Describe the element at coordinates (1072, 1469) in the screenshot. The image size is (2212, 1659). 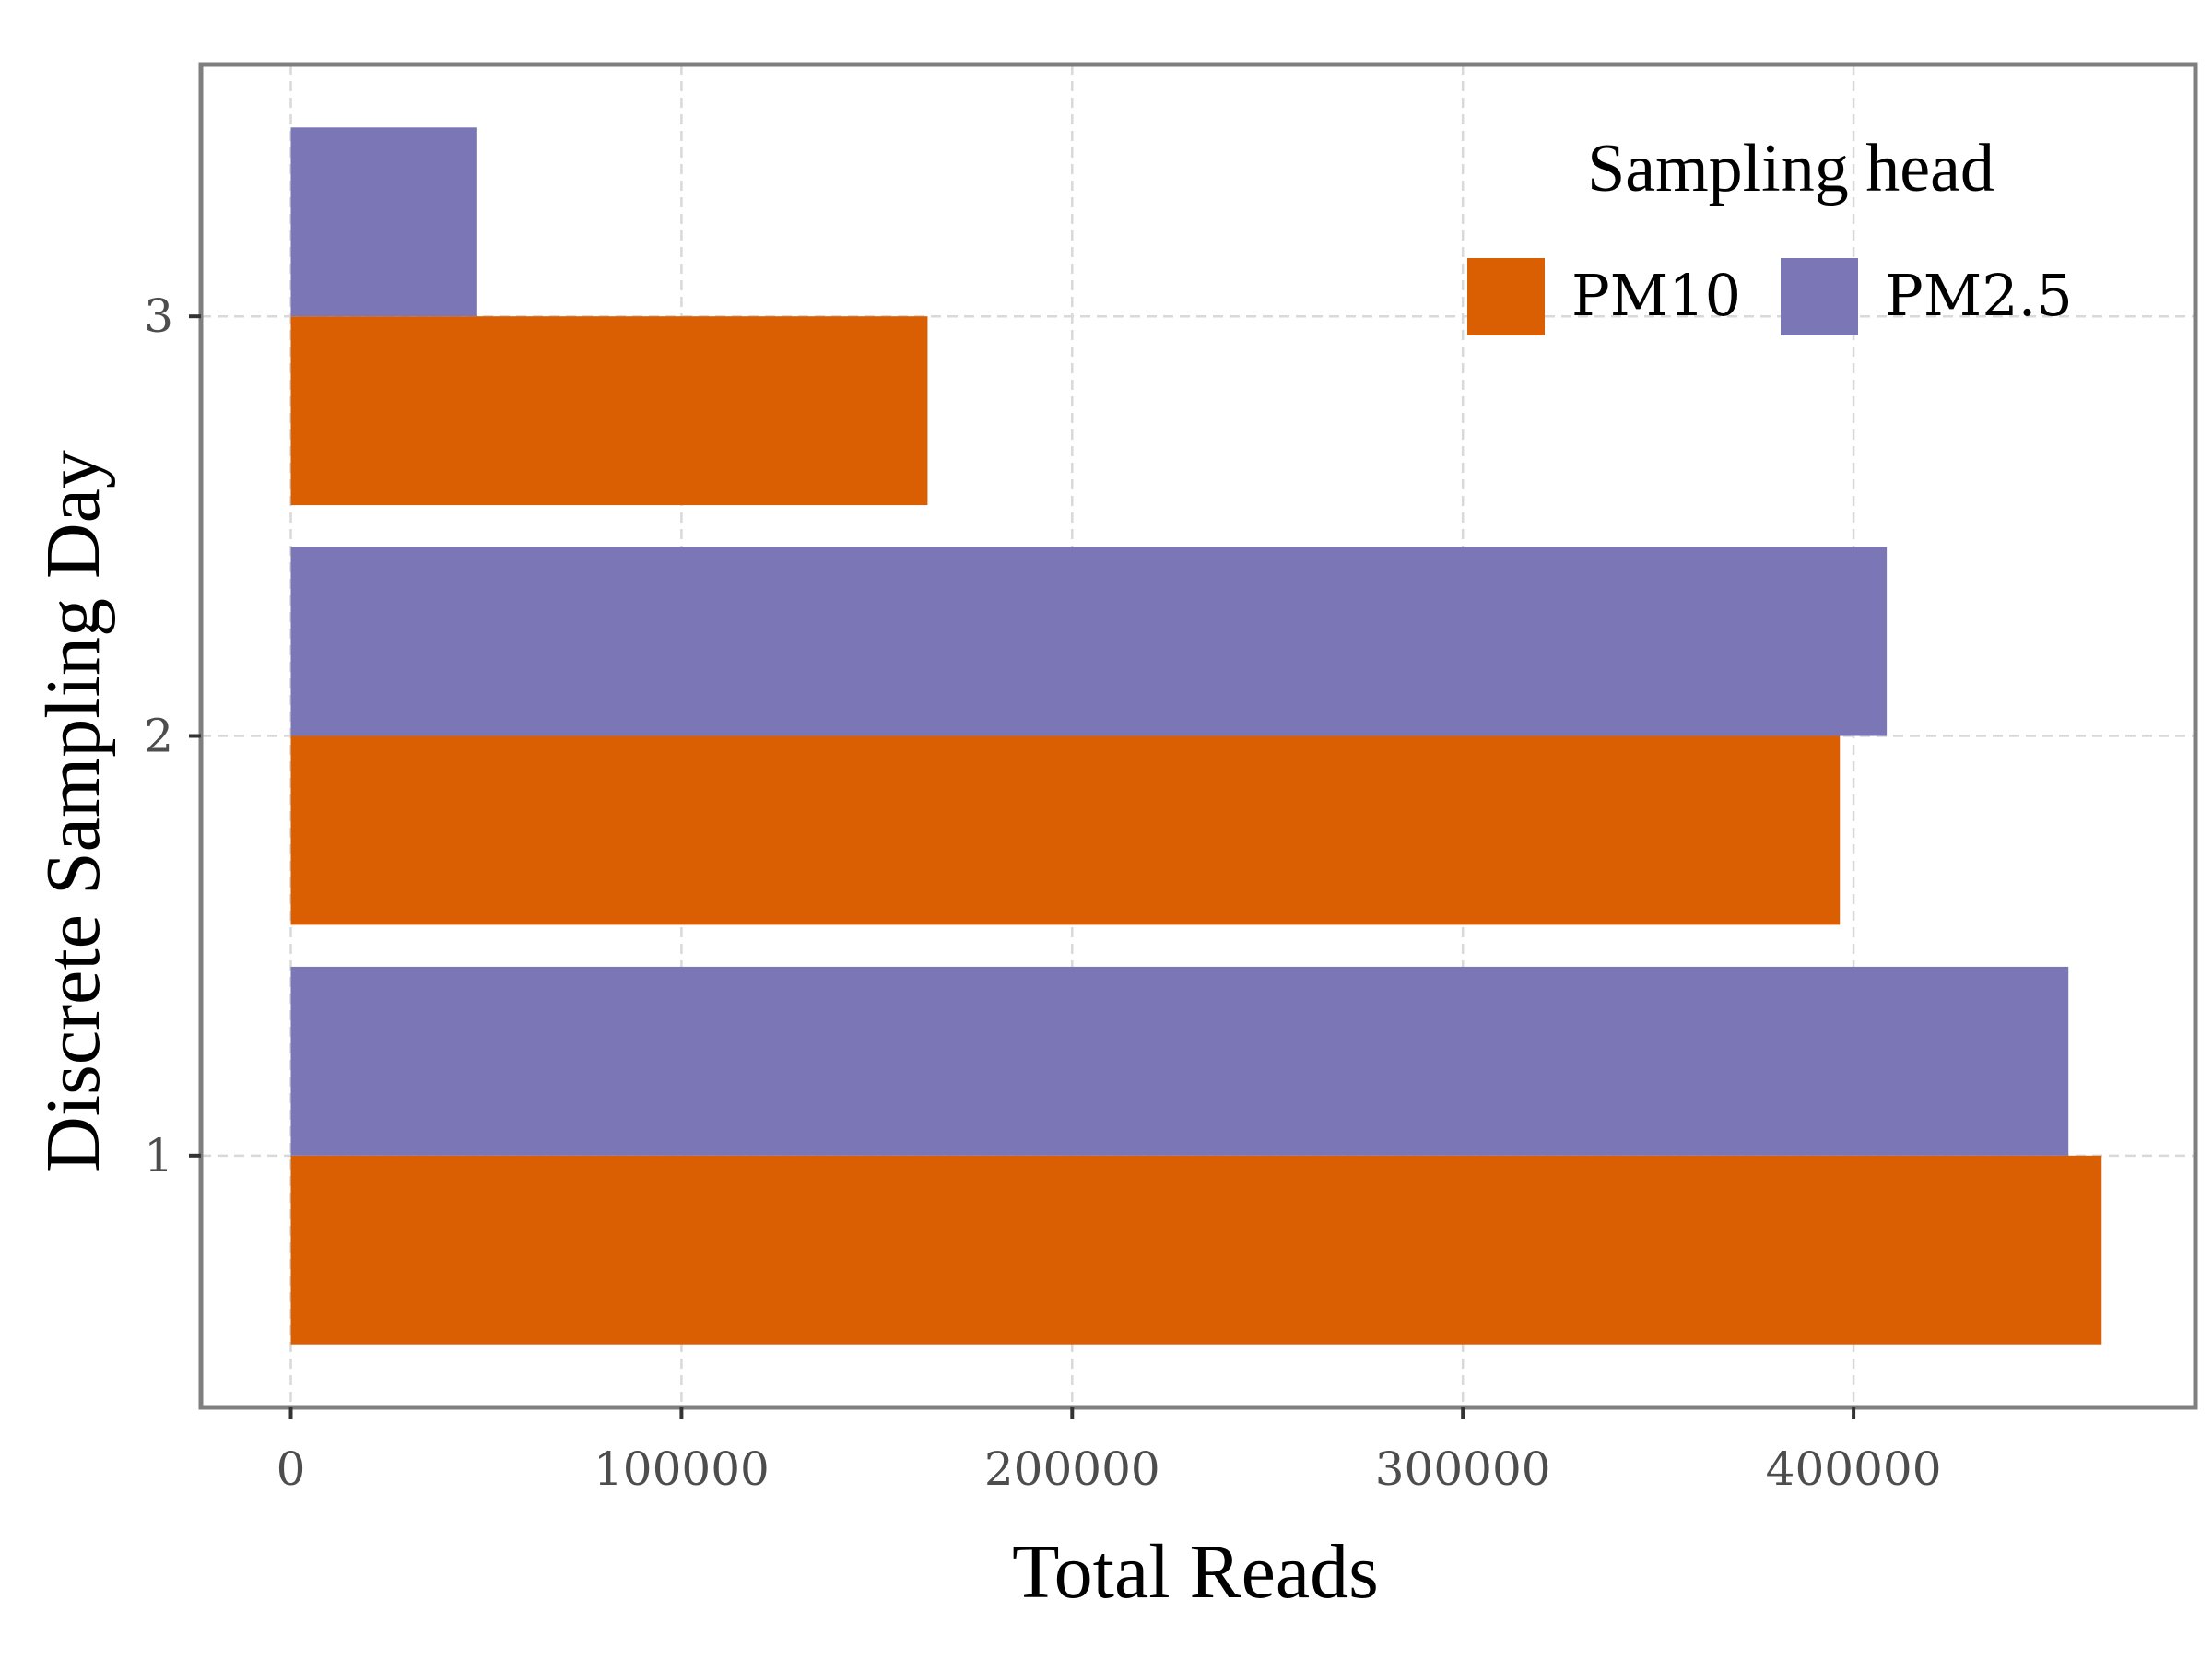
I see `x-tick-label: 200000` at that location.